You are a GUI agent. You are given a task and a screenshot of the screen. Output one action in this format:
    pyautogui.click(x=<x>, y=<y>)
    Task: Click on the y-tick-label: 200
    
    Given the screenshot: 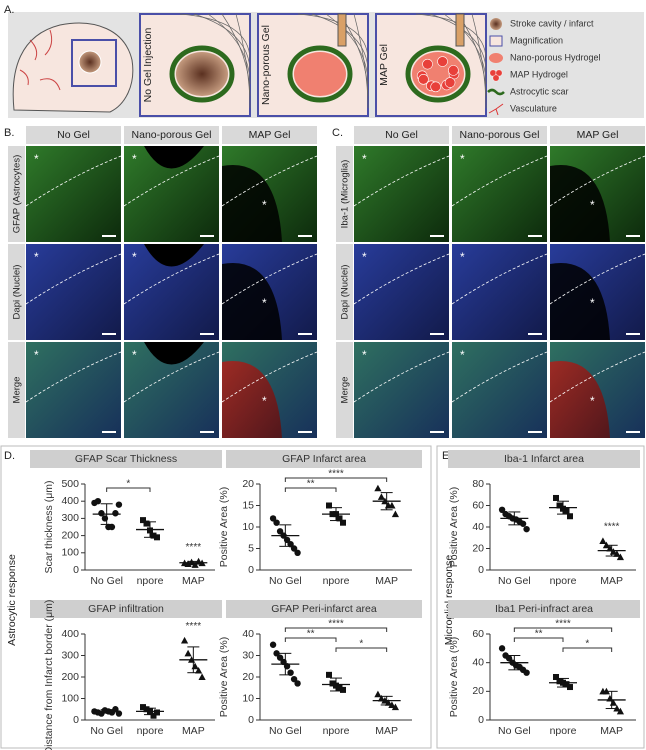 What is the action you would take?
    pyautogui.click(x=70, y=677)
    